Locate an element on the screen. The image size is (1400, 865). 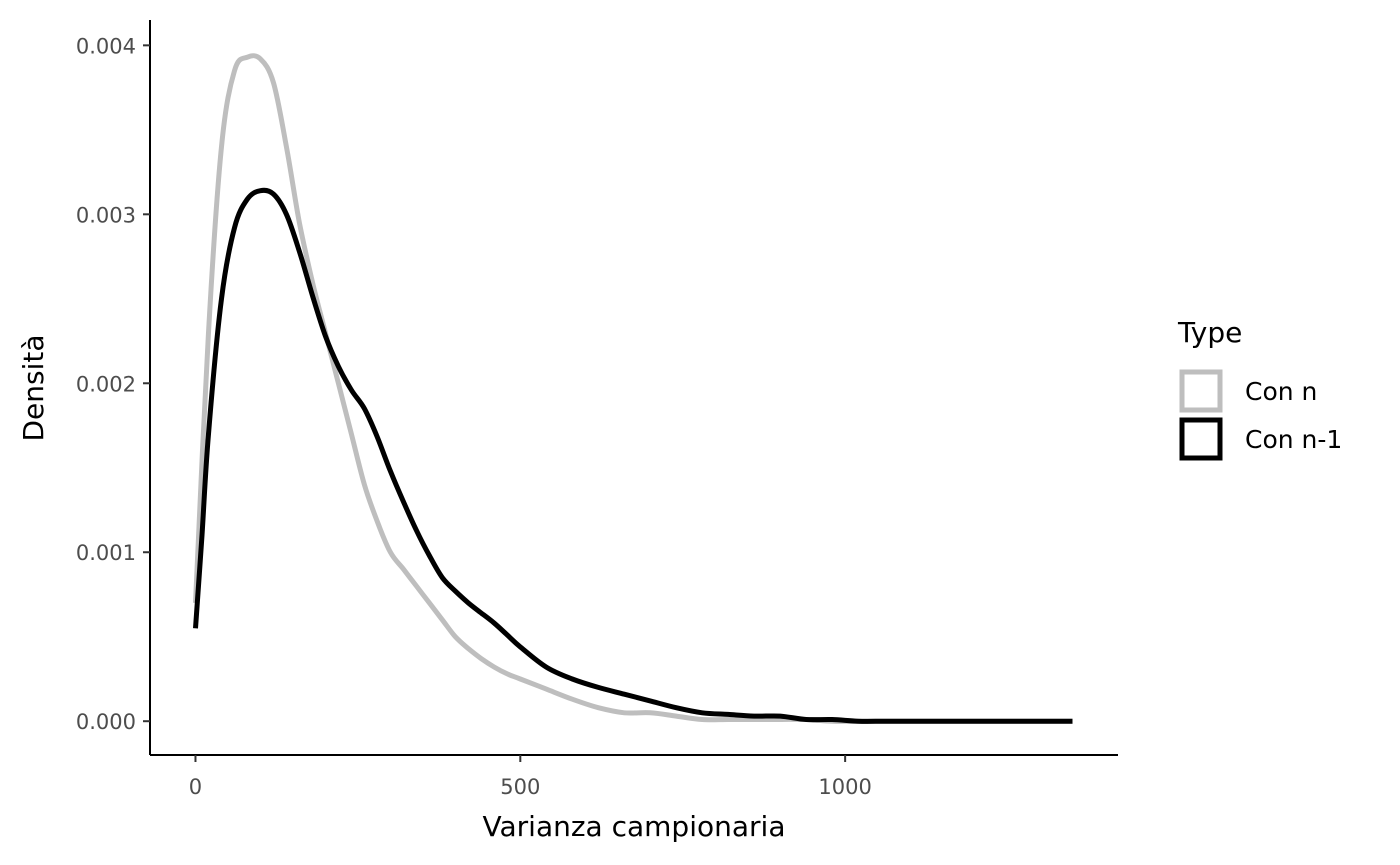
y-tick-label: 0.004 is located at coordinates (106, 46).